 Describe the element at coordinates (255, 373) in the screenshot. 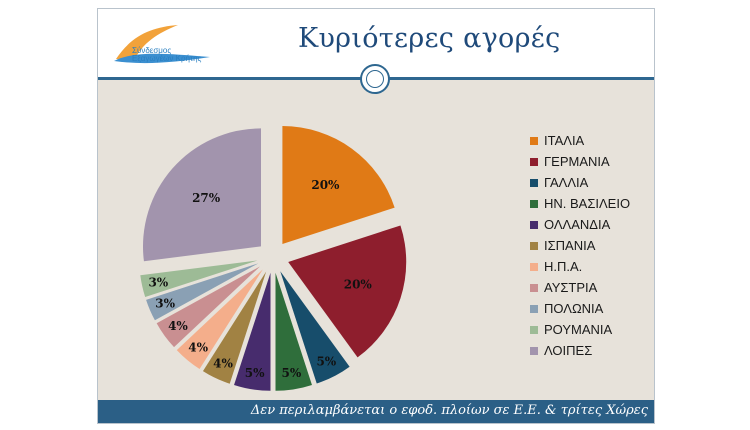

I see `slice-data-label-4: 5%` at that location.